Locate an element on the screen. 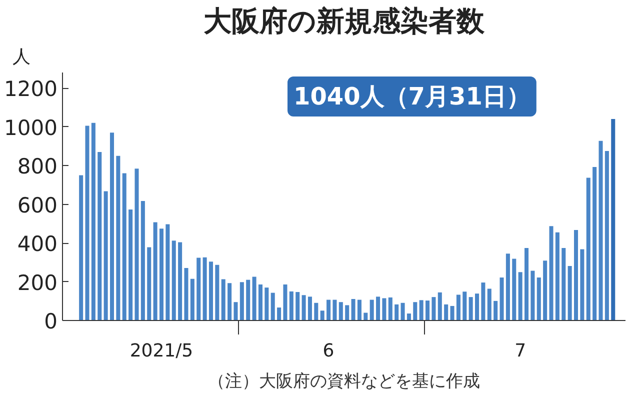 This screenshot has height=396, width=638. y-tick-label: 1000 is located at coordinates (31, 128).